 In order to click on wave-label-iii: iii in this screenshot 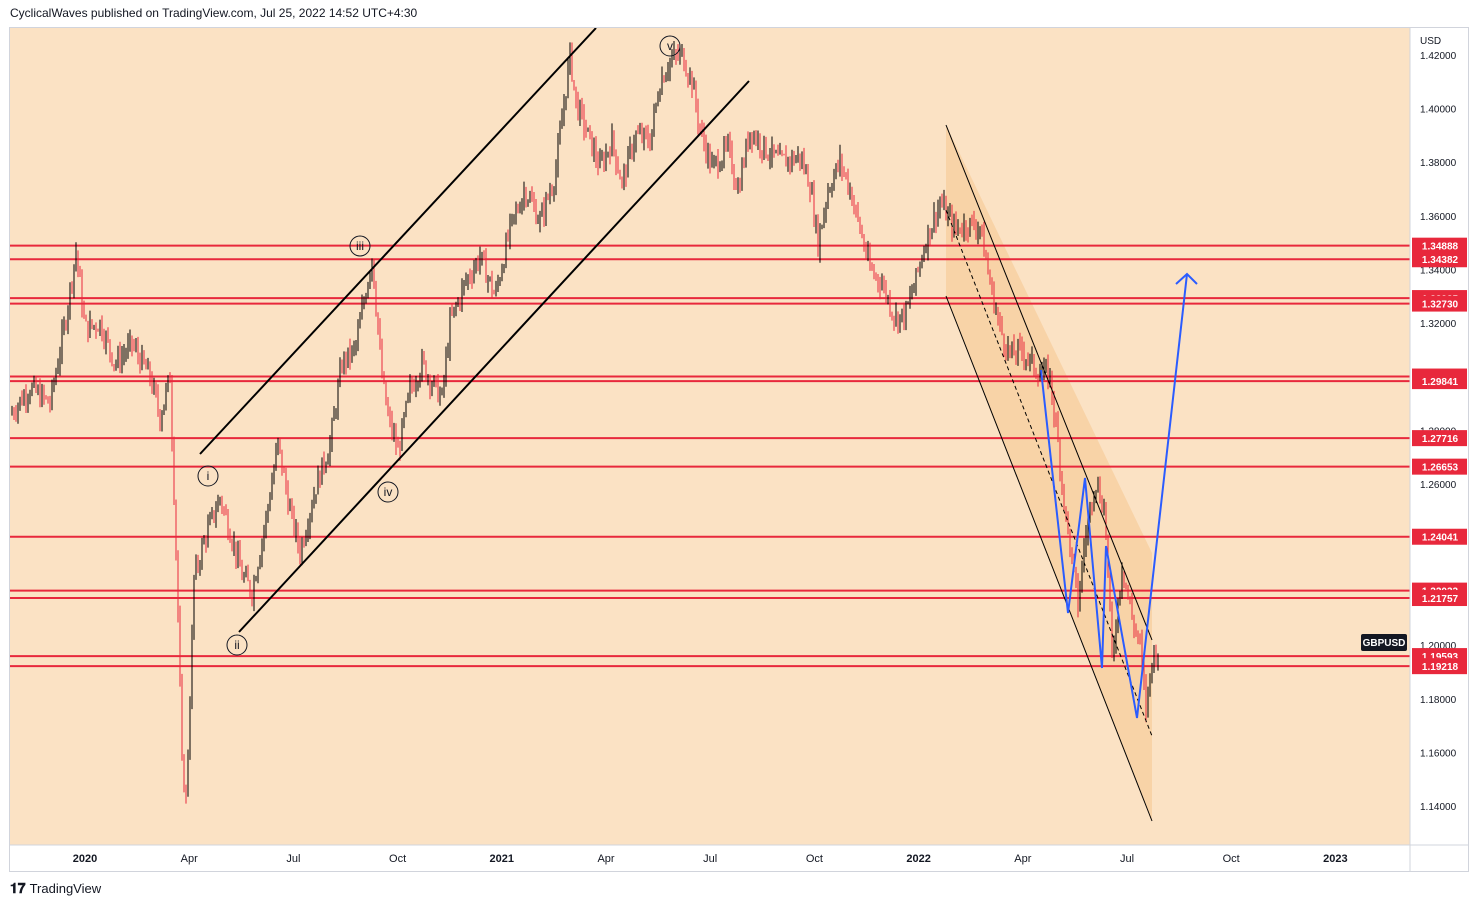, I will do `click(360, 246)`.